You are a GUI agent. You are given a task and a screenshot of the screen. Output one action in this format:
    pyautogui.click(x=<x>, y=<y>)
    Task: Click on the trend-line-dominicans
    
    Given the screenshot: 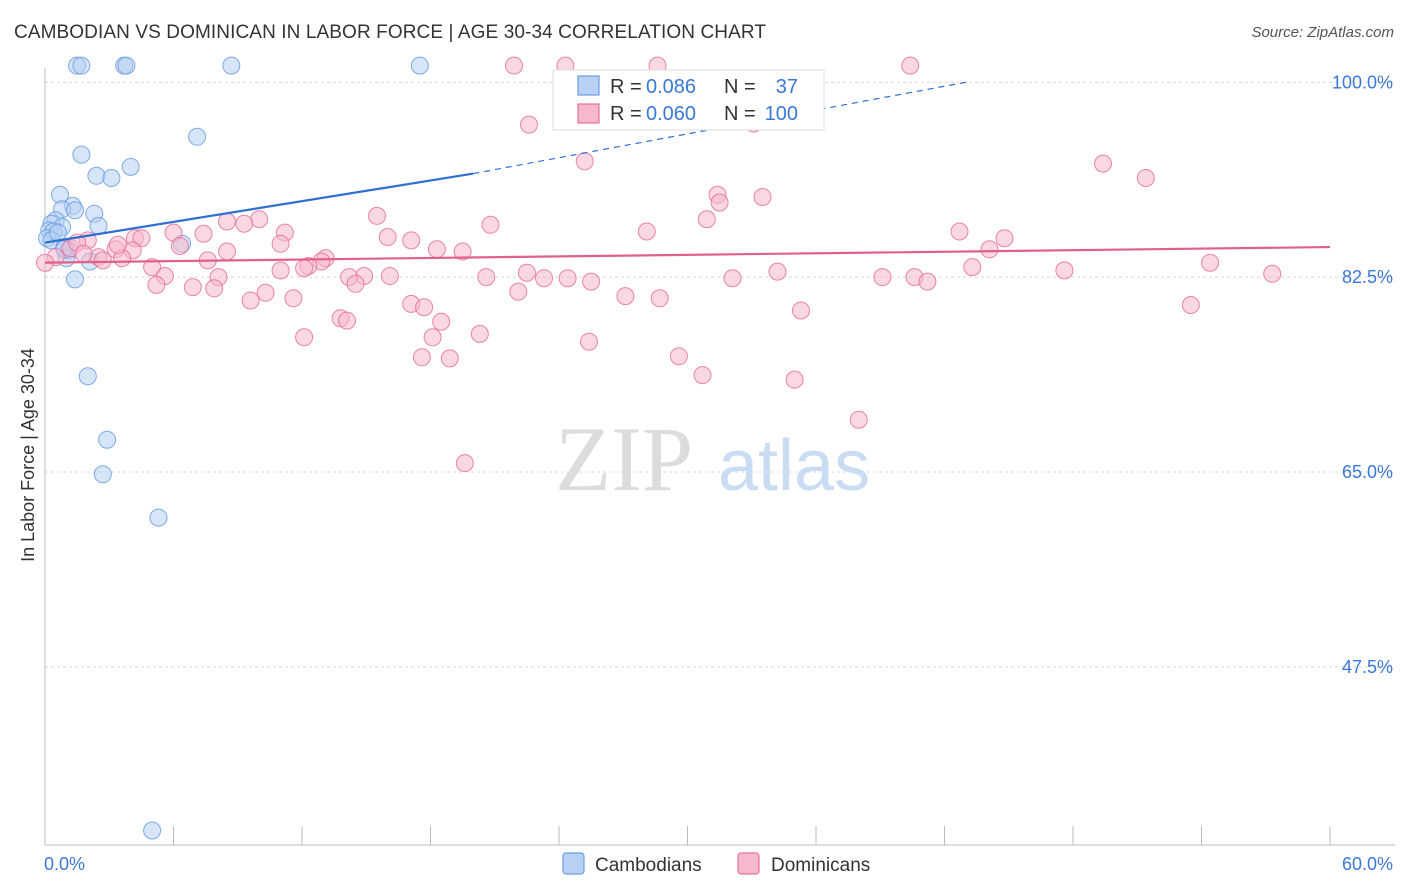 What is the action you would take?
    pyautogui.click(x=687, y=254)
    